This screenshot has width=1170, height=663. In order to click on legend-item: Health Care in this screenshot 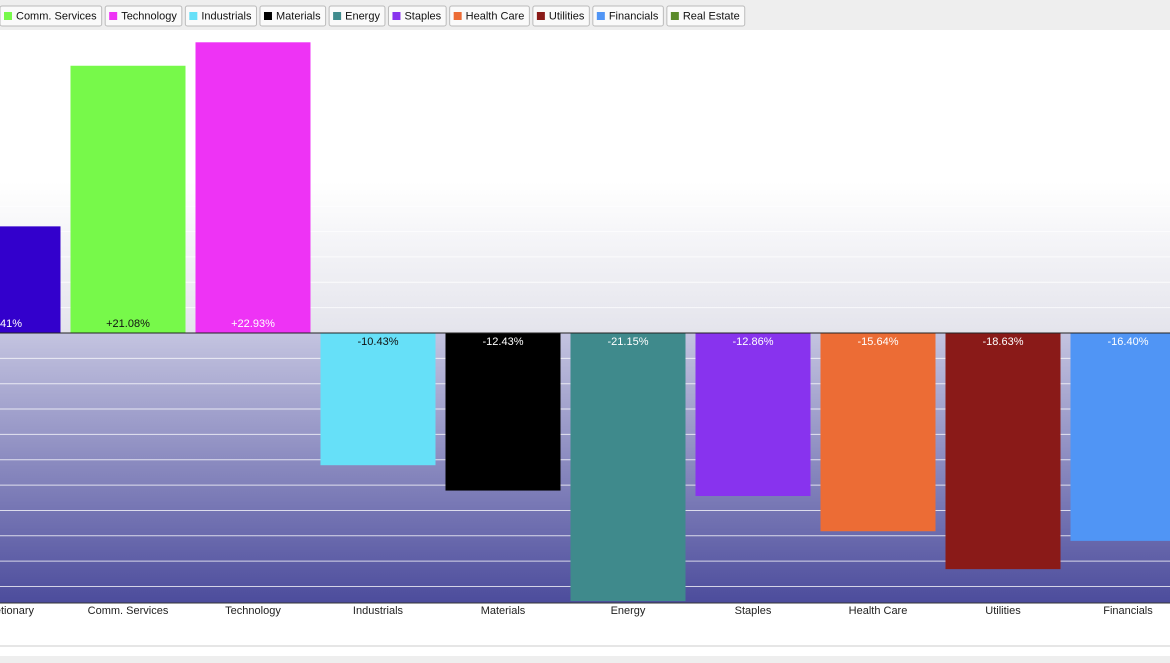, I will do `click(489, 16)`.